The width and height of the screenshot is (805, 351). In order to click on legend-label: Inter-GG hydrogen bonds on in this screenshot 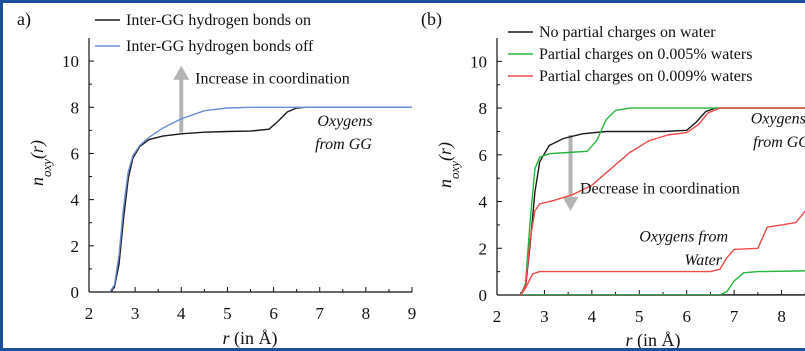, I will do `click(218, 20)`.